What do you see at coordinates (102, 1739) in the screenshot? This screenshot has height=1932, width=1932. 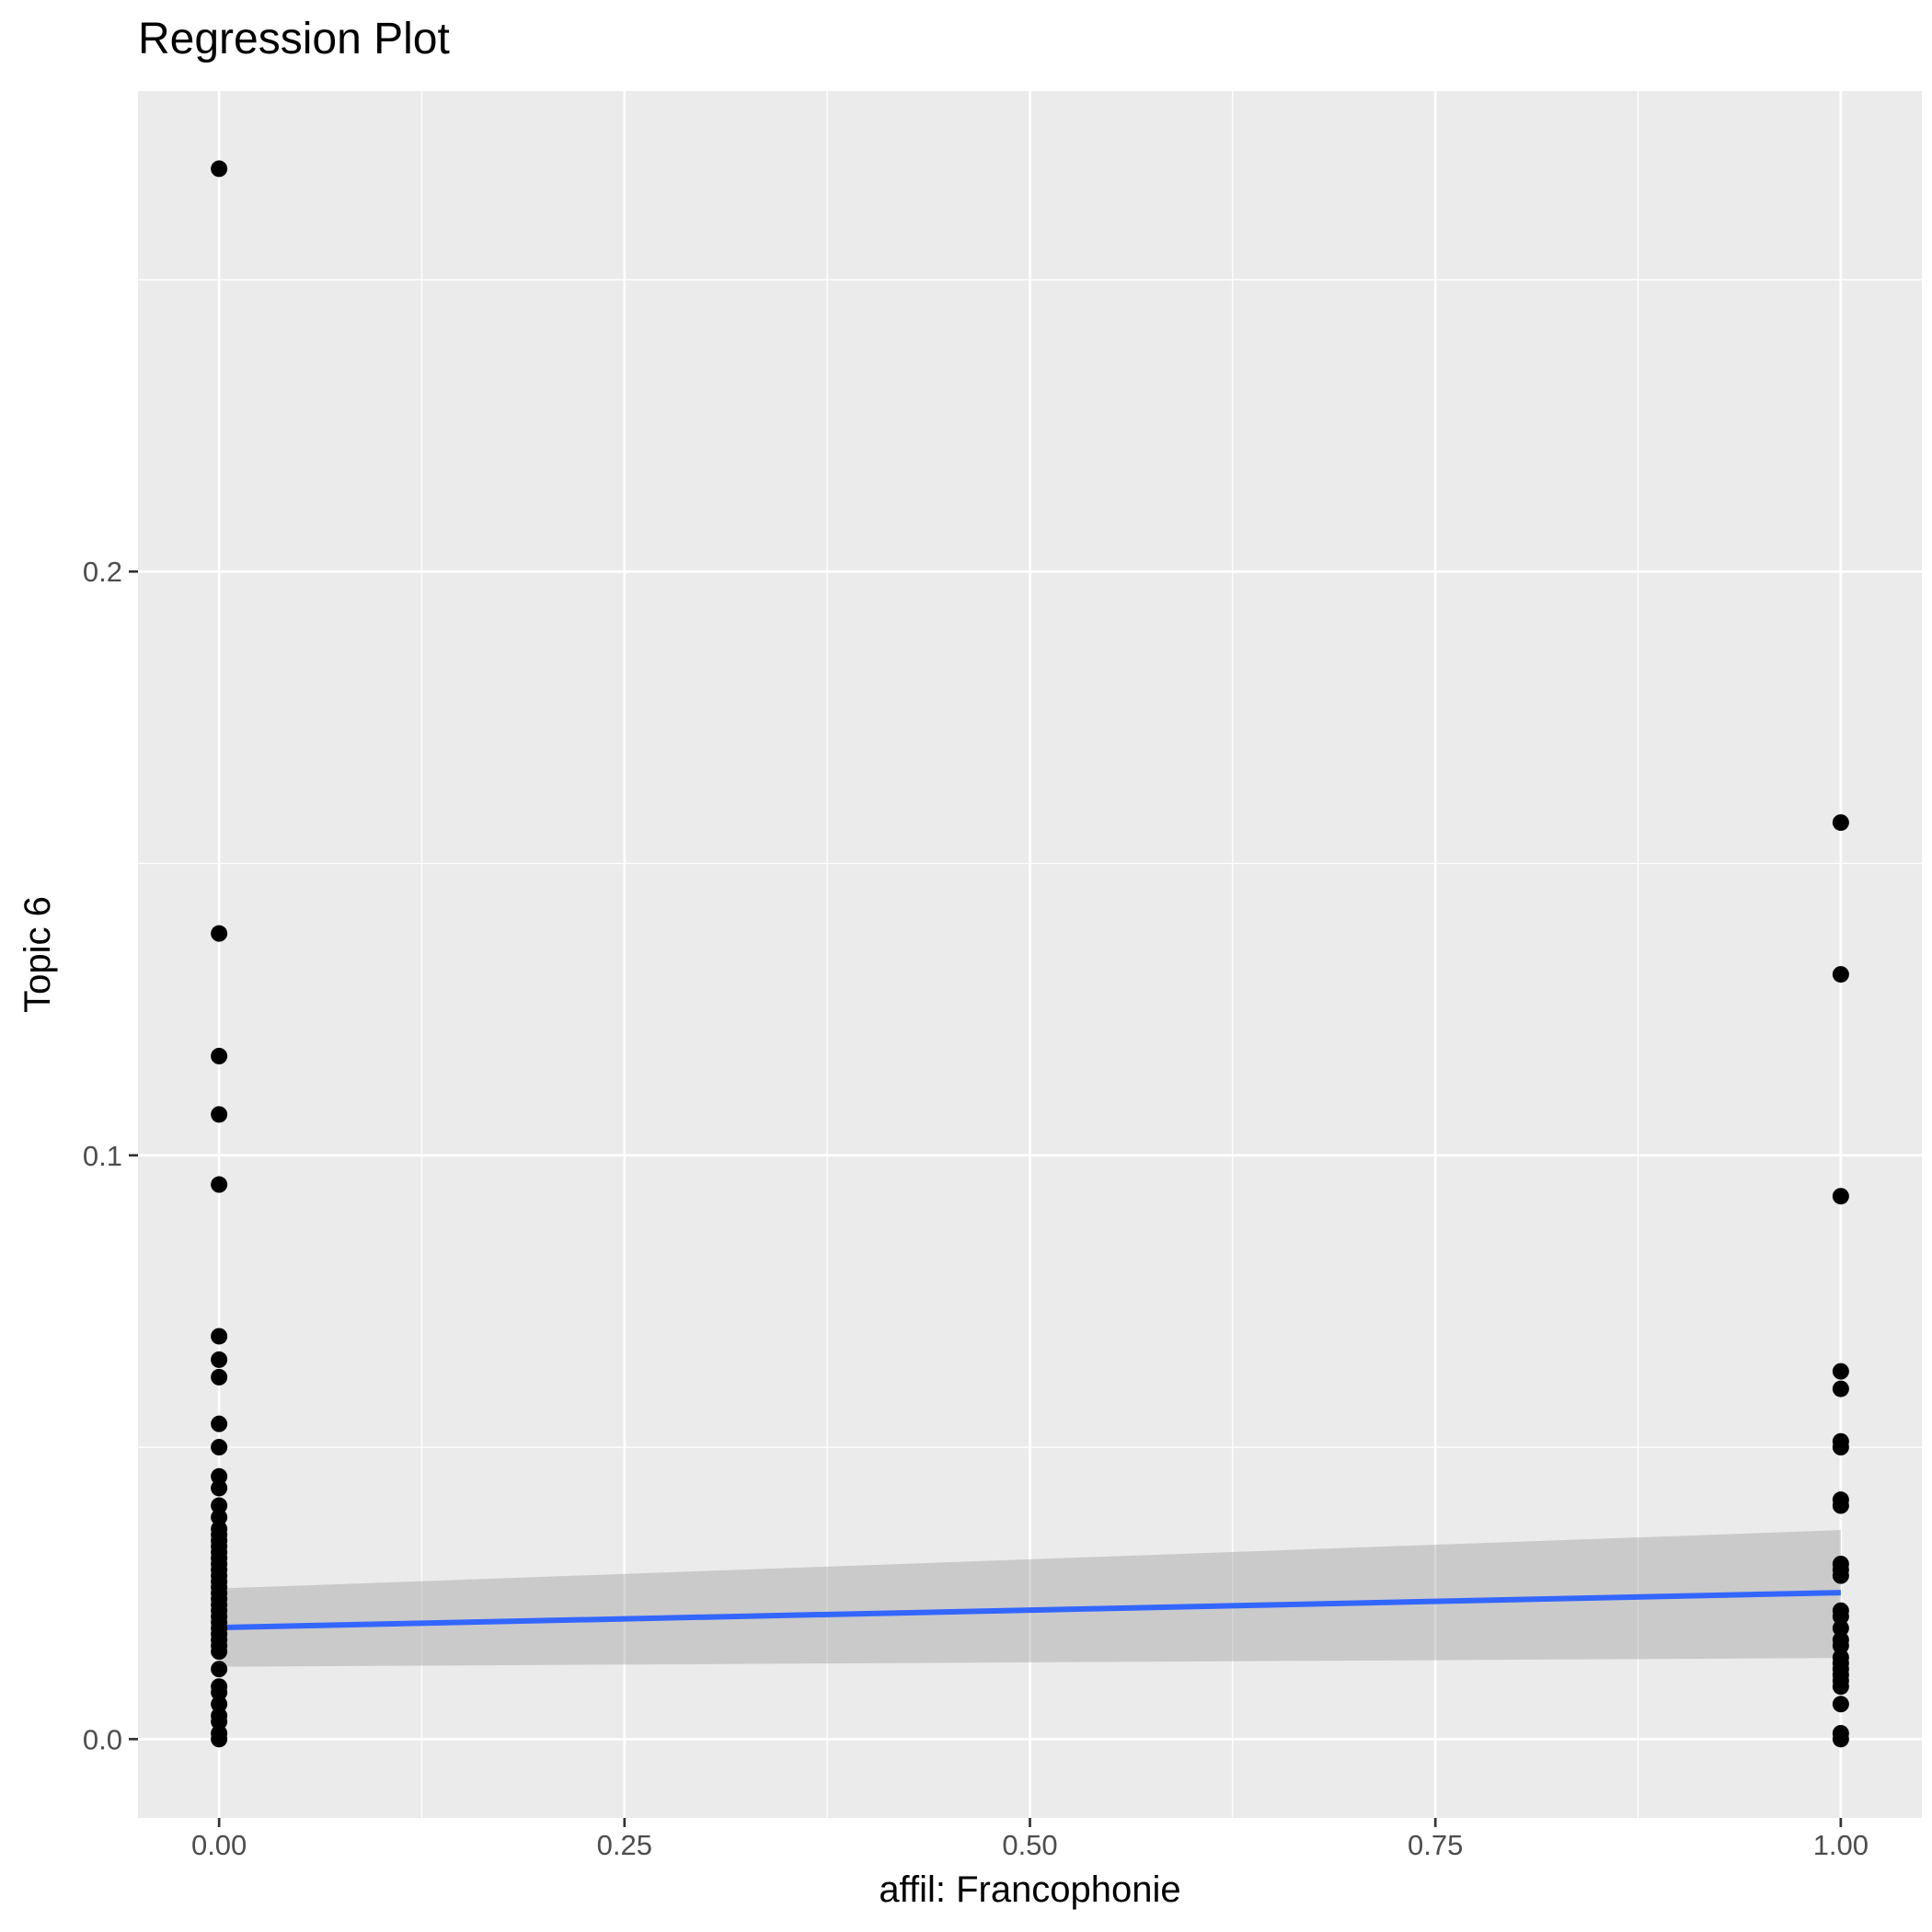 I see `y-tick-label: 0.0` at bounding box center [102, 1739].